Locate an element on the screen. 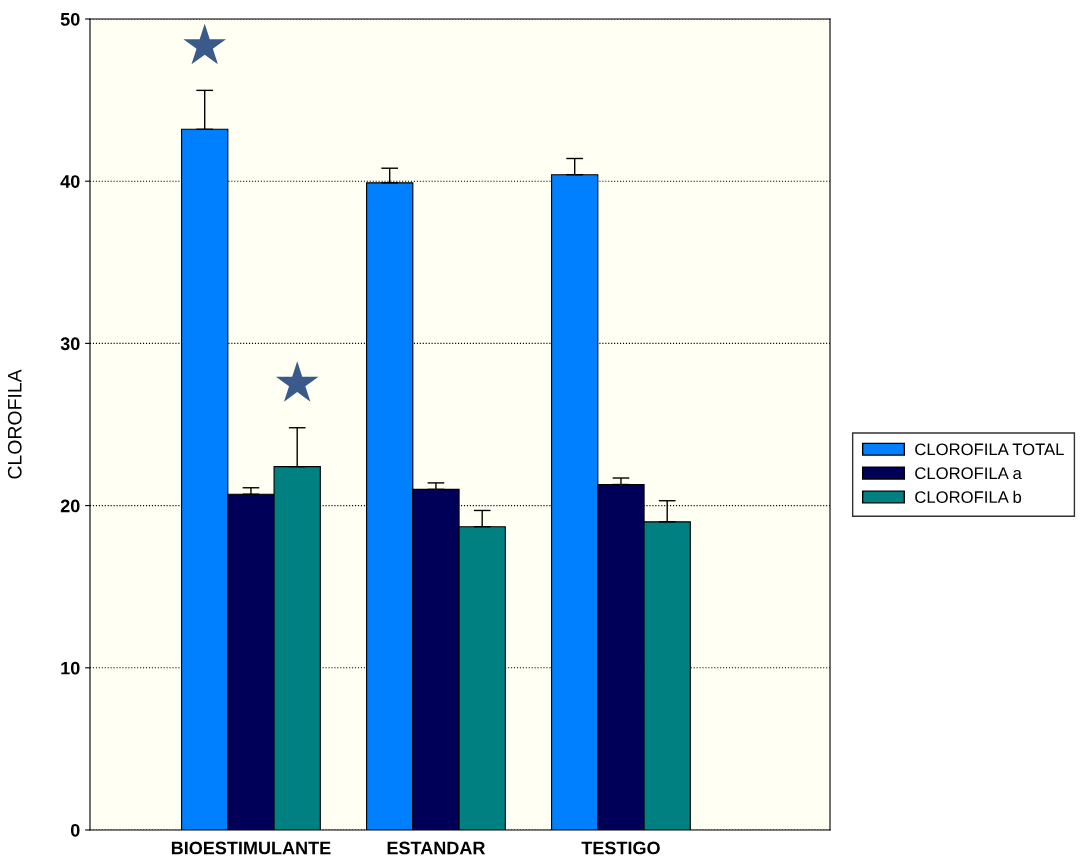 Image resolution: width=1086 pixels, height=863 pixels. y-tick-label: 30 is located at coordinates (70, 344).